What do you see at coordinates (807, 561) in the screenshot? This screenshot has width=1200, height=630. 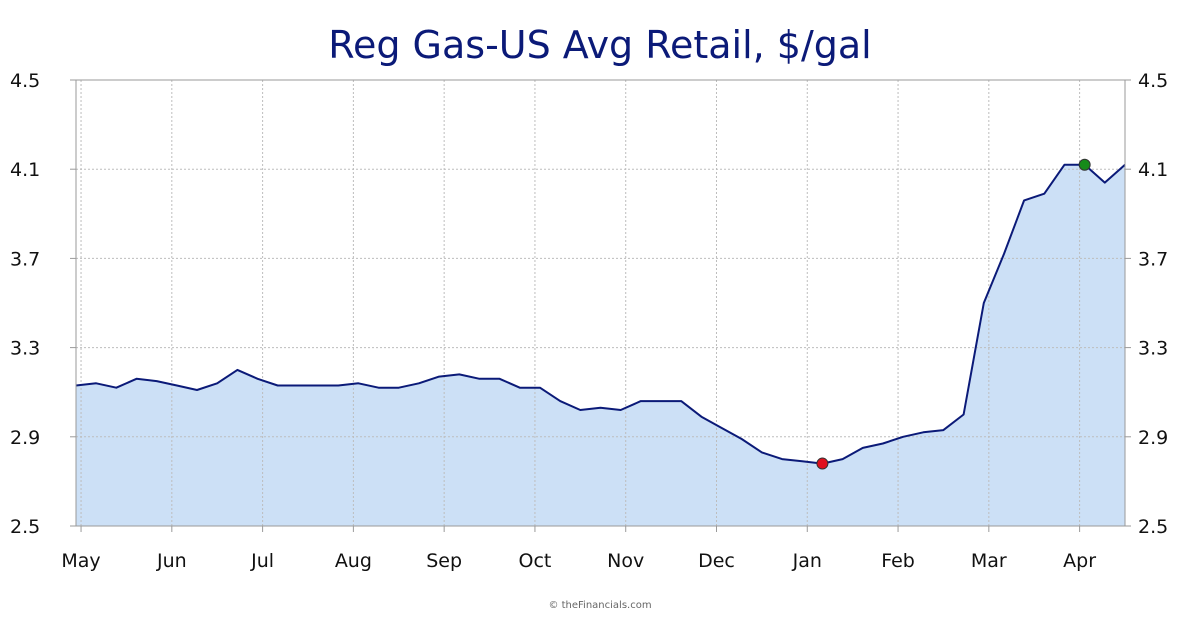 I see `x-tick-label: Jan` at bounding box center [807, 561].